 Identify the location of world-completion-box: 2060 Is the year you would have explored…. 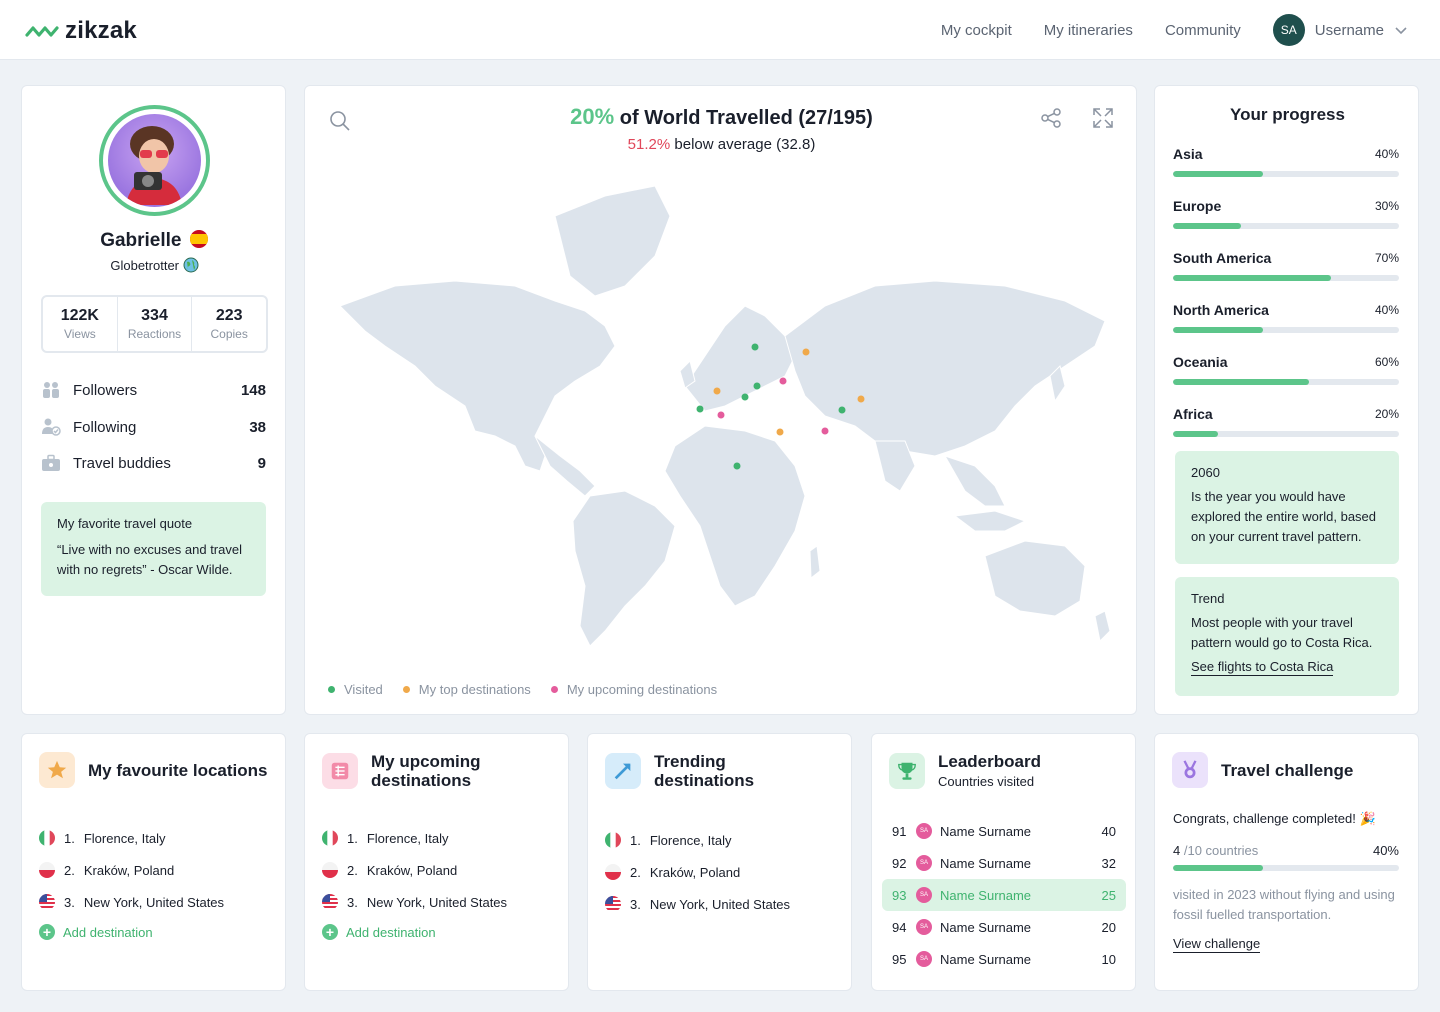
(1287, 507).